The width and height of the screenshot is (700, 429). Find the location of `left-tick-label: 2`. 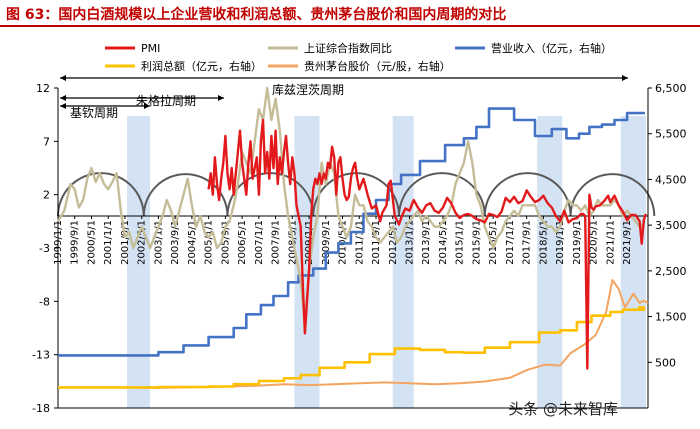

left-tick-label: 2 is located at coordinates (46, 195).